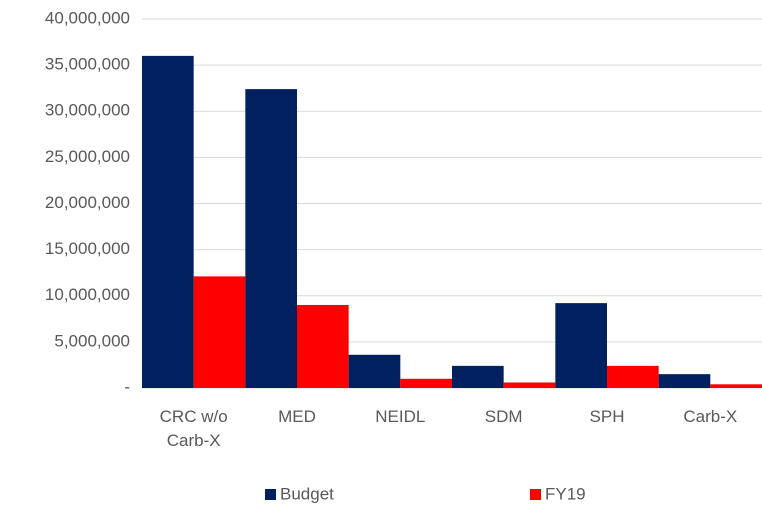 Image resolution: width=762 pixels, height=513 pixels. I want to click on x-tick-label: SPH, so click(607, 416).